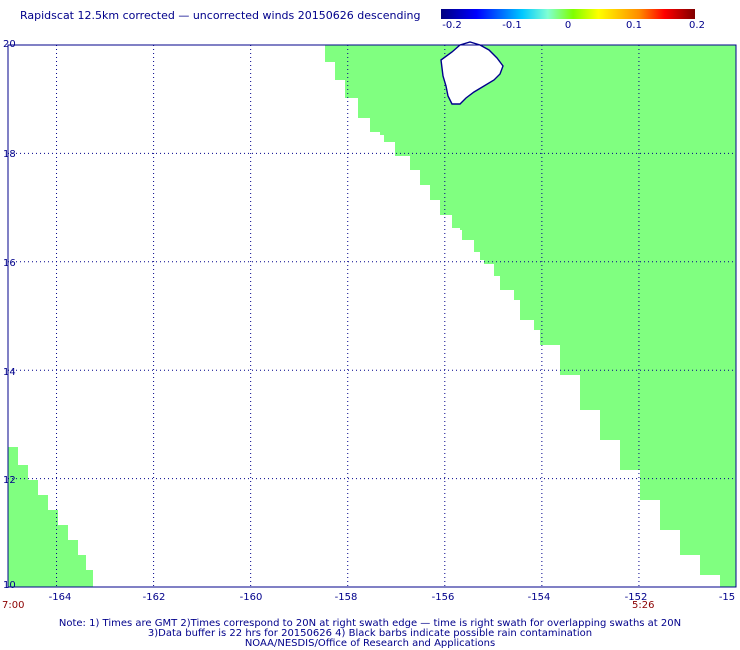 The image size is (740, 650). I want to click on lon-label: -156, so click(443, 597).